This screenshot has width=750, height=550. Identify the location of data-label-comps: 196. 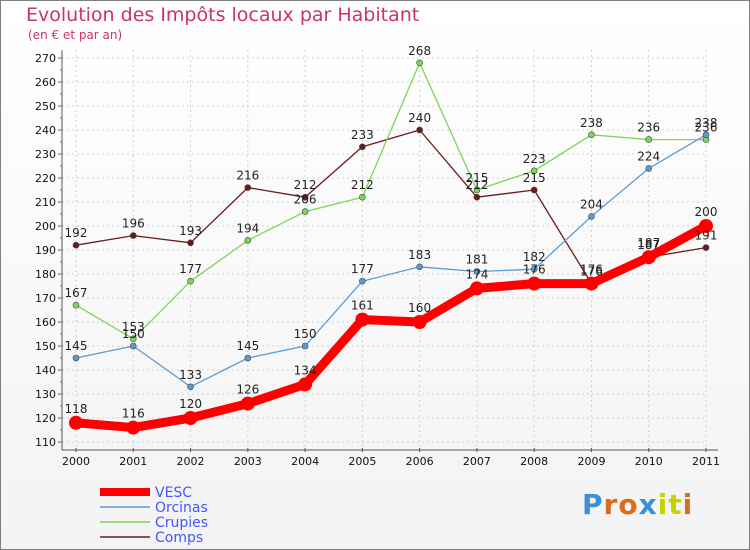
(133, 224).